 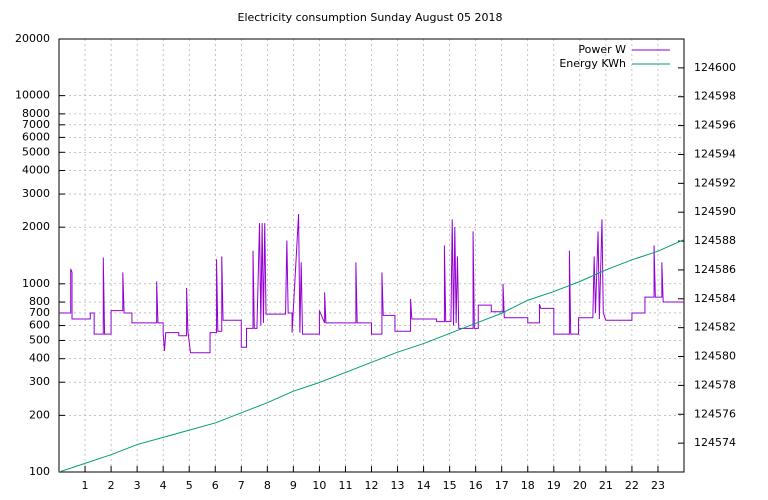 What do you see at coordinates (39, 339) in the screenshot?
I see `y-tick-label: 500` at bounding box center [39, 339].